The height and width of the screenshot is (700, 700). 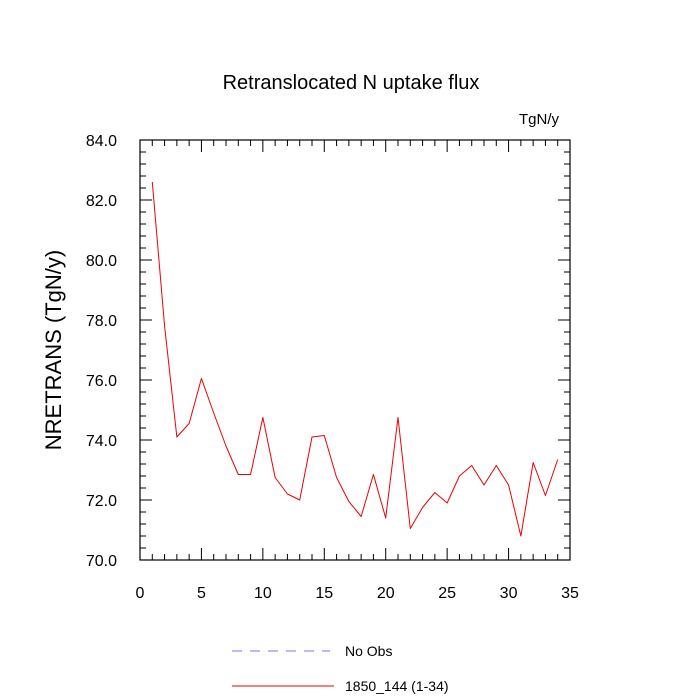 I want to click on legend: No Obs 1850_144 (1-34), so click(x=340, y=668).